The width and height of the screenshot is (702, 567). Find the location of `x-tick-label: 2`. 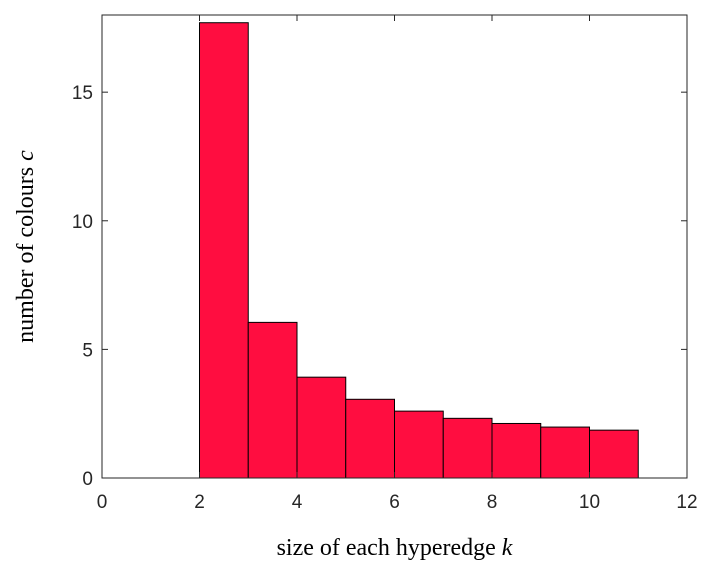

x-tick-label: 2 is located at coordinates (199, 502).